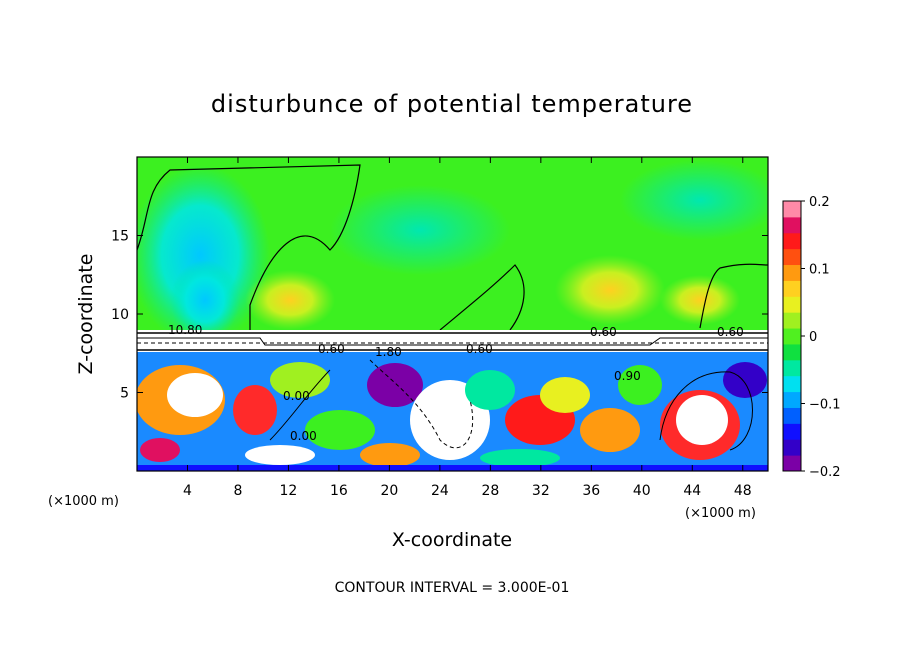  What do you see at coordinates (83, 501) in the screenshot?
I see `x-unit-left: (×1000 m)` at bounding box center [83, 501].